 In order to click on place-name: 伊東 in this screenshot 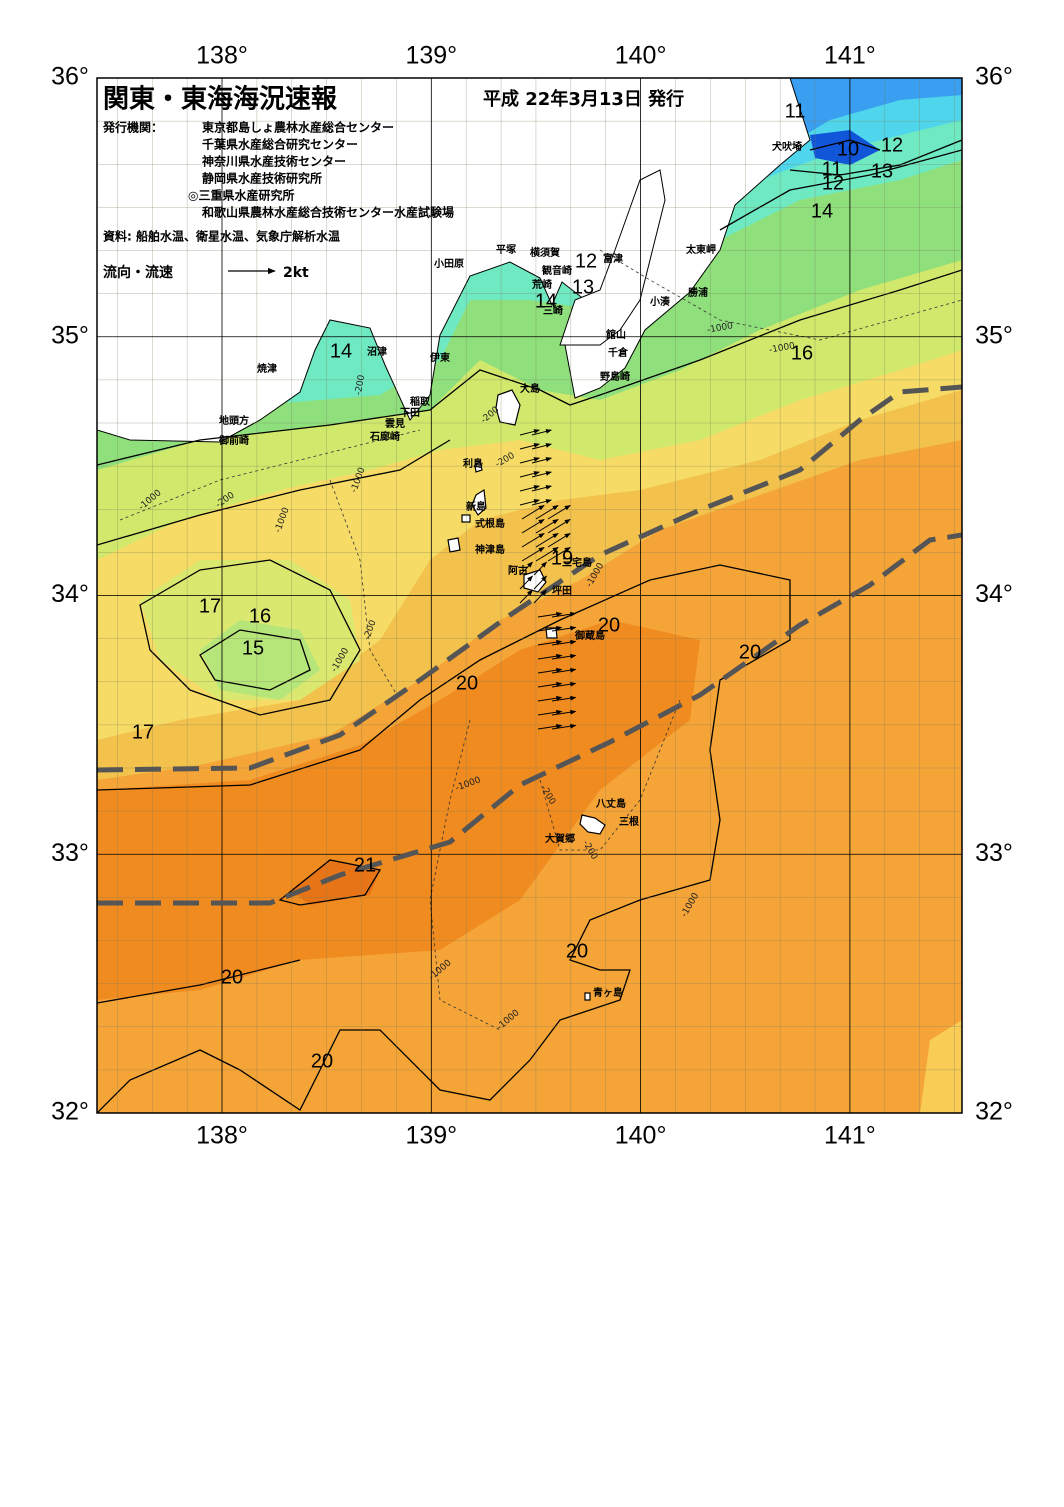, I will do `click(439, 357)`.